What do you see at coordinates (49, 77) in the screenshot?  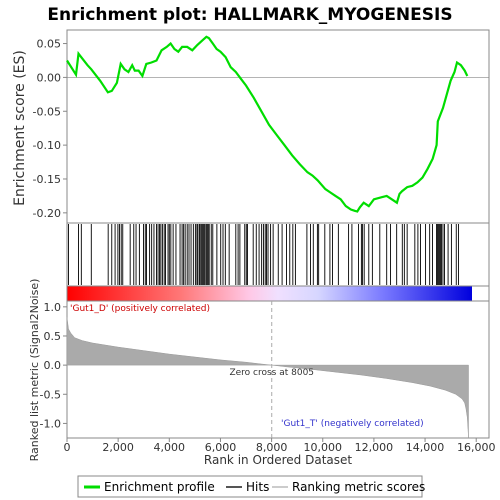 I see `es-y-tick-label: 0.00` at bounding box center [49, 77].